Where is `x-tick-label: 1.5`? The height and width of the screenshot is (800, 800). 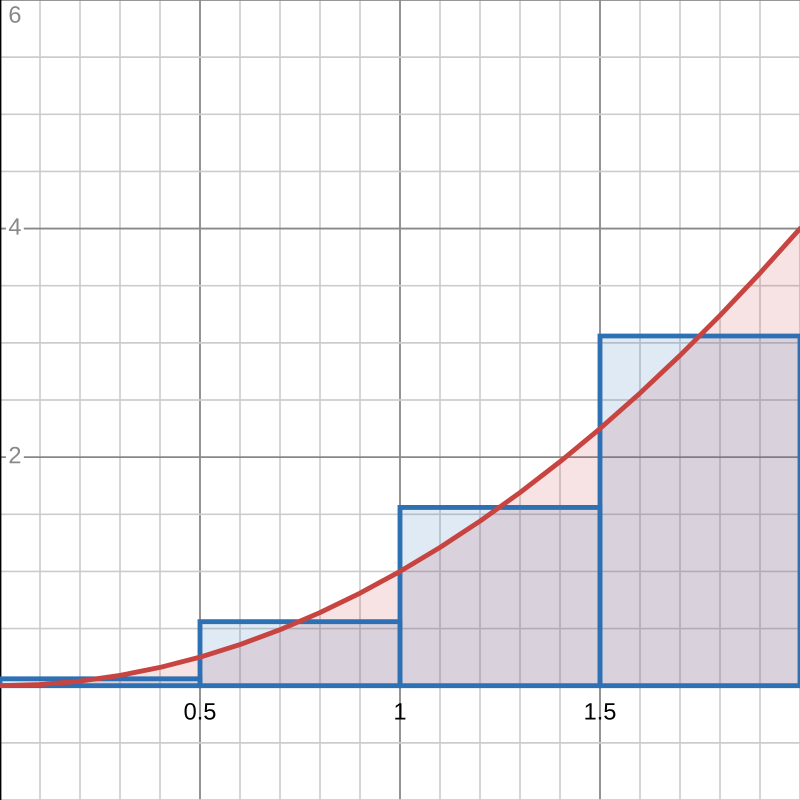
x-tick-label: 1.5 is located at coordinates (600, 711).